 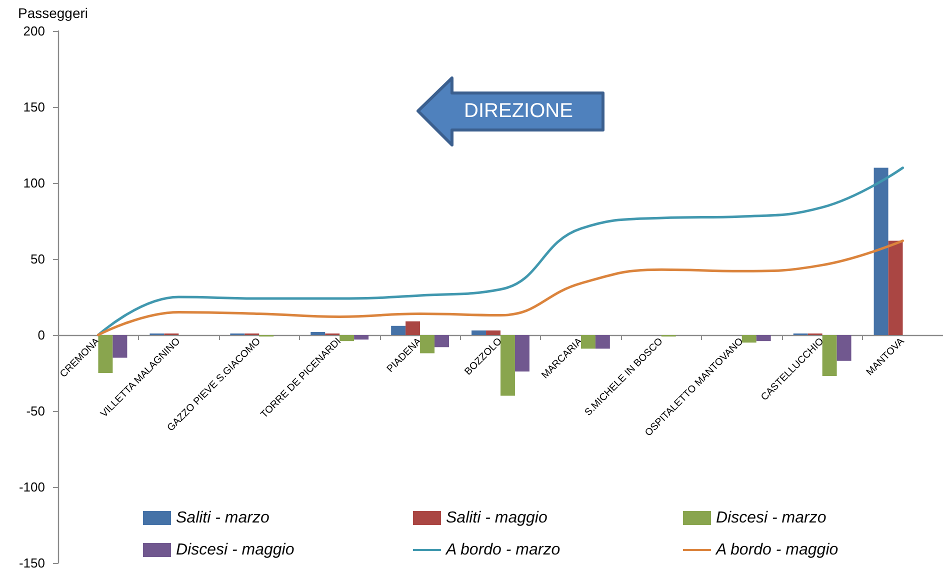 I want to click on y-tick-label: -50, so click(x=35, y=411).